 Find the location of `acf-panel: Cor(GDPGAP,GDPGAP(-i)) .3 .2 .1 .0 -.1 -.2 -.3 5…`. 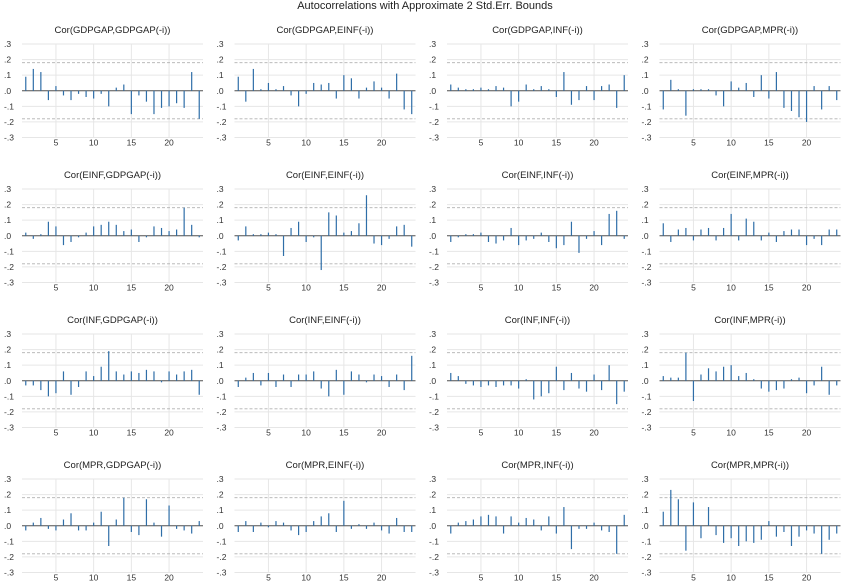

acf-panel: Cor(GDPGAP,GDPGAP(-i)) .3 .2 .1 .0 -.1 -.2 -.3 5… is located at coordinates (103, 86).